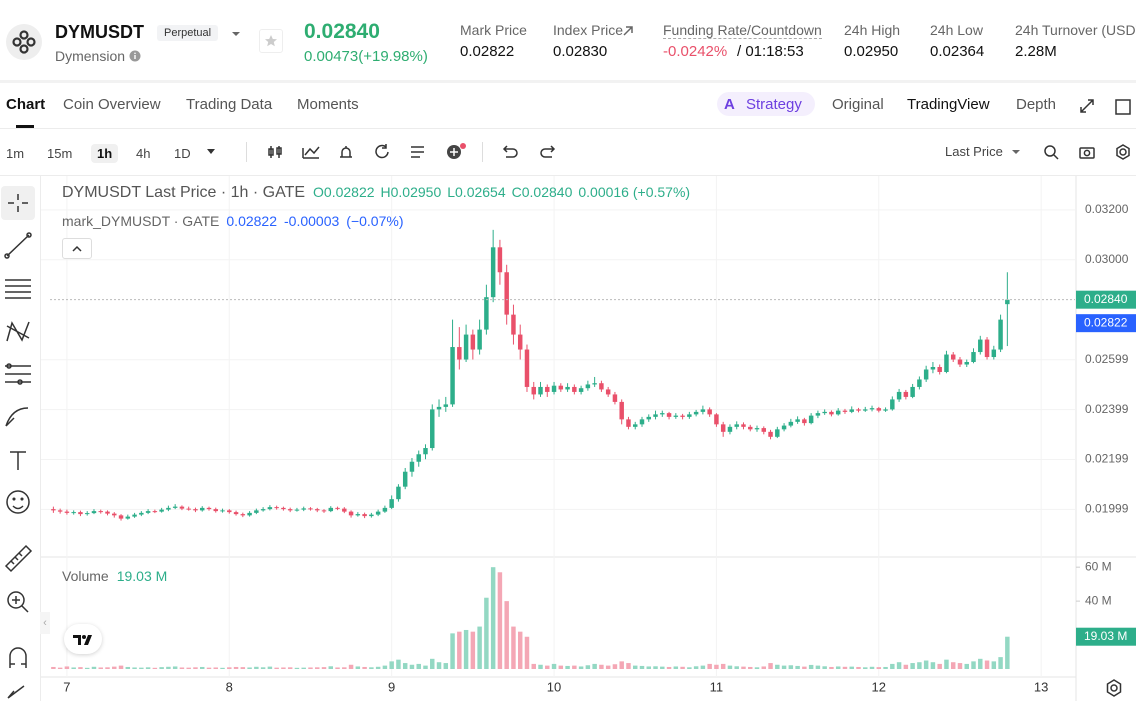  Describe the element at coordinates (974, 151) in the screenshot. I see `price-source: Last Price` at that location.